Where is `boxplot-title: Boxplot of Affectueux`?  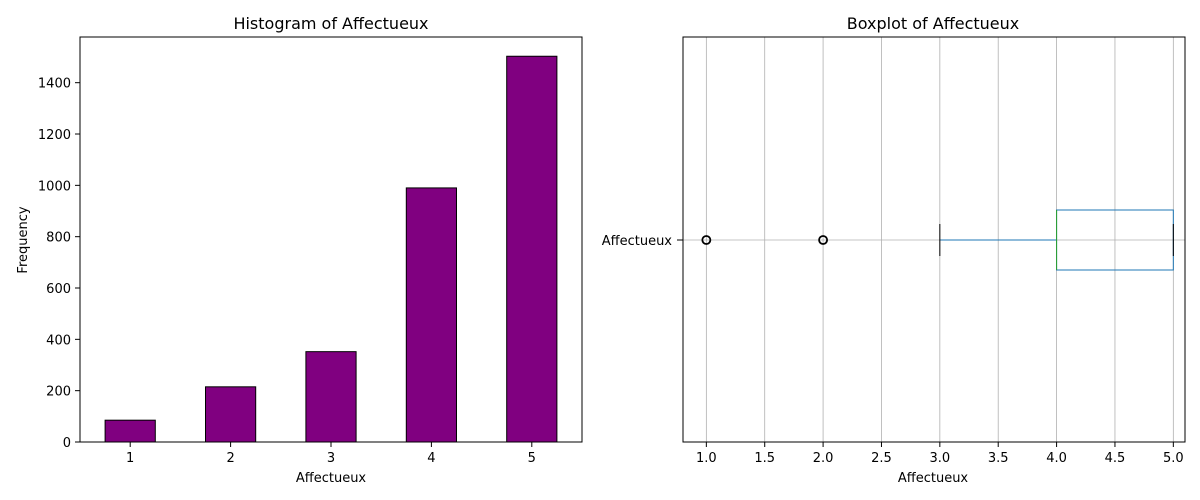 boxplot-title: Boxplot of Affectueux is located at coordinates (933, 23).